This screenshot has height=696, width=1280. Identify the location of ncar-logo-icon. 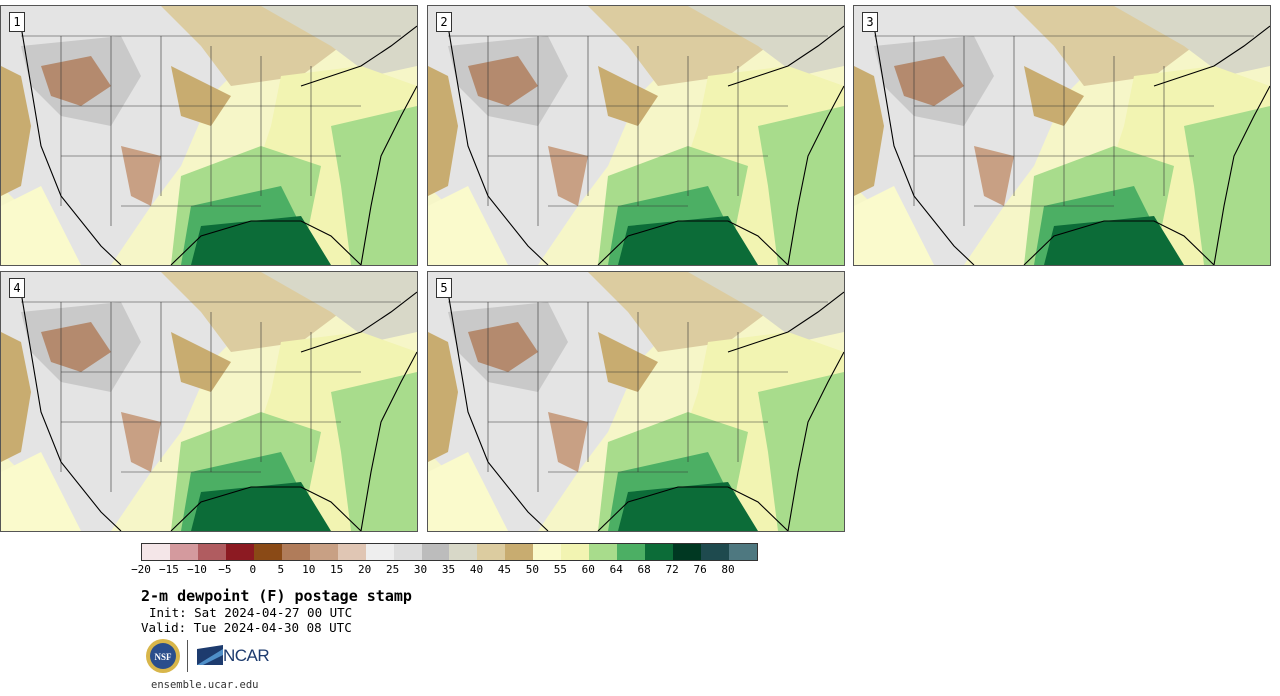
(210, 655).